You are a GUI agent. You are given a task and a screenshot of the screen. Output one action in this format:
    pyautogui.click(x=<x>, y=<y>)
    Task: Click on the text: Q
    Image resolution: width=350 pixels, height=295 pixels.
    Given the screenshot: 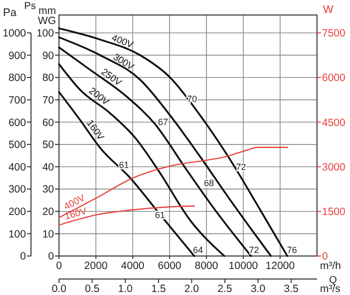 What is the action you would take?
    pyautogui.click(x=333, y=280)
    